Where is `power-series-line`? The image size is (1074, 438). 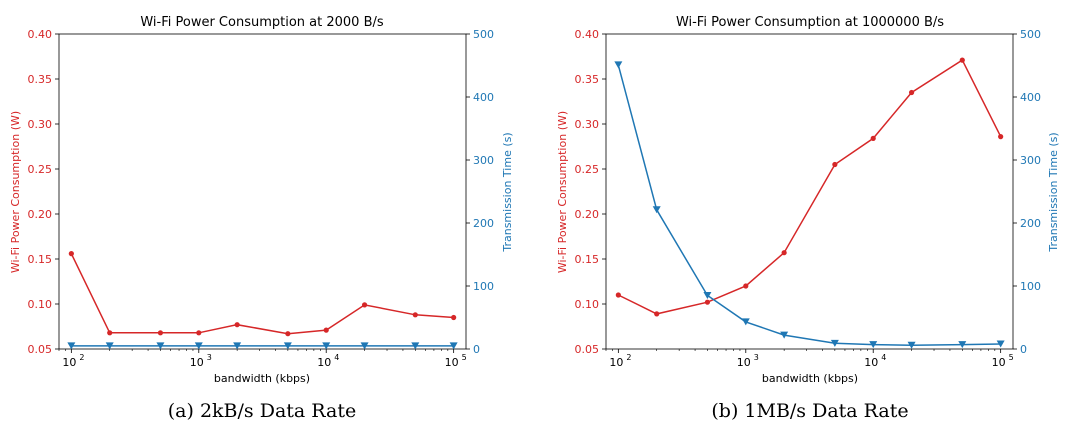 power-series-line is located at coordinates (262, 294).